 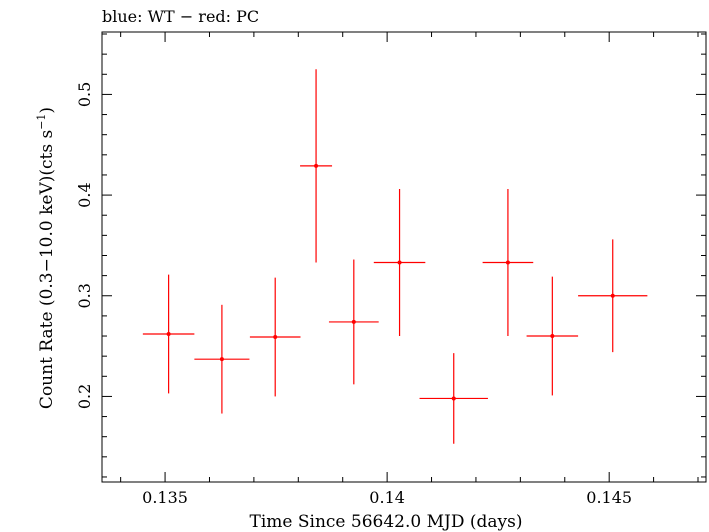 What do you see at coordinates (387, 497) in the screenshot?
I see `x-tick-label: 0.14` at bounding box center [387, 497].